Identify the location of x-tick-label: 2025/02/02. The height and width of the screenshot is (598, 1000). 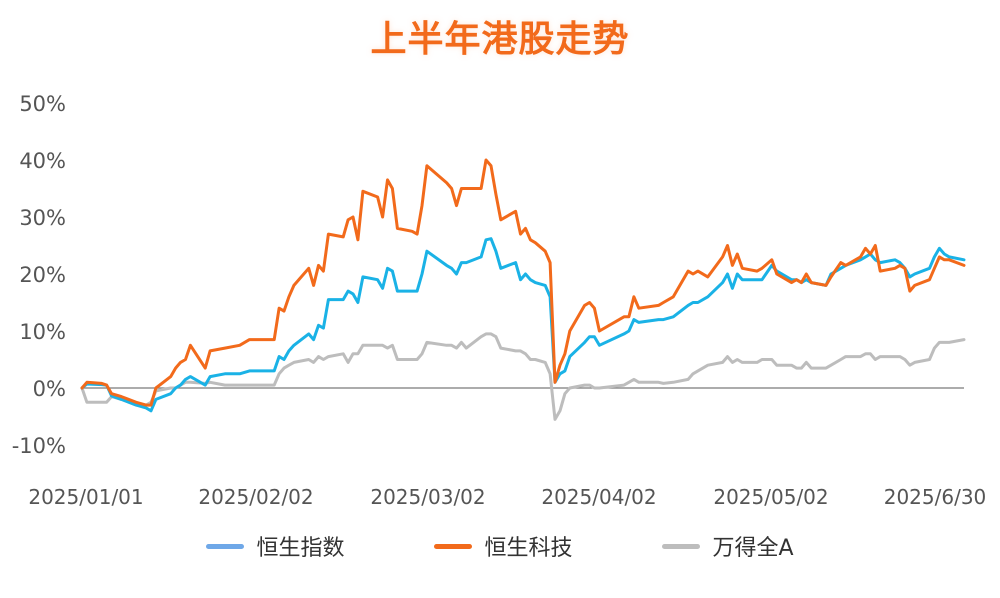
(255, 497).